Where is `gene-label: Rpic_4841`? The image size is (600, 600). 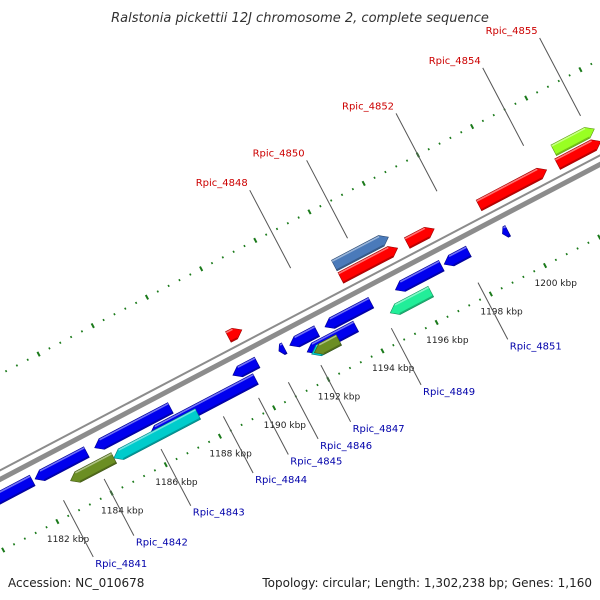
gene-label: Rpic_4841 is located at coordinates (121, 564).